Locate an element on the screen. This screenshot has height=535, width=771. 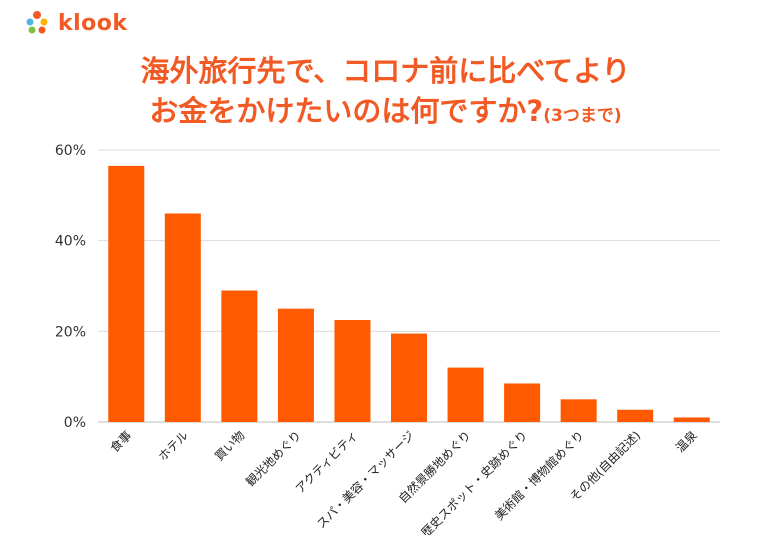
brand-name: klook is located at coordinates (93, 23).